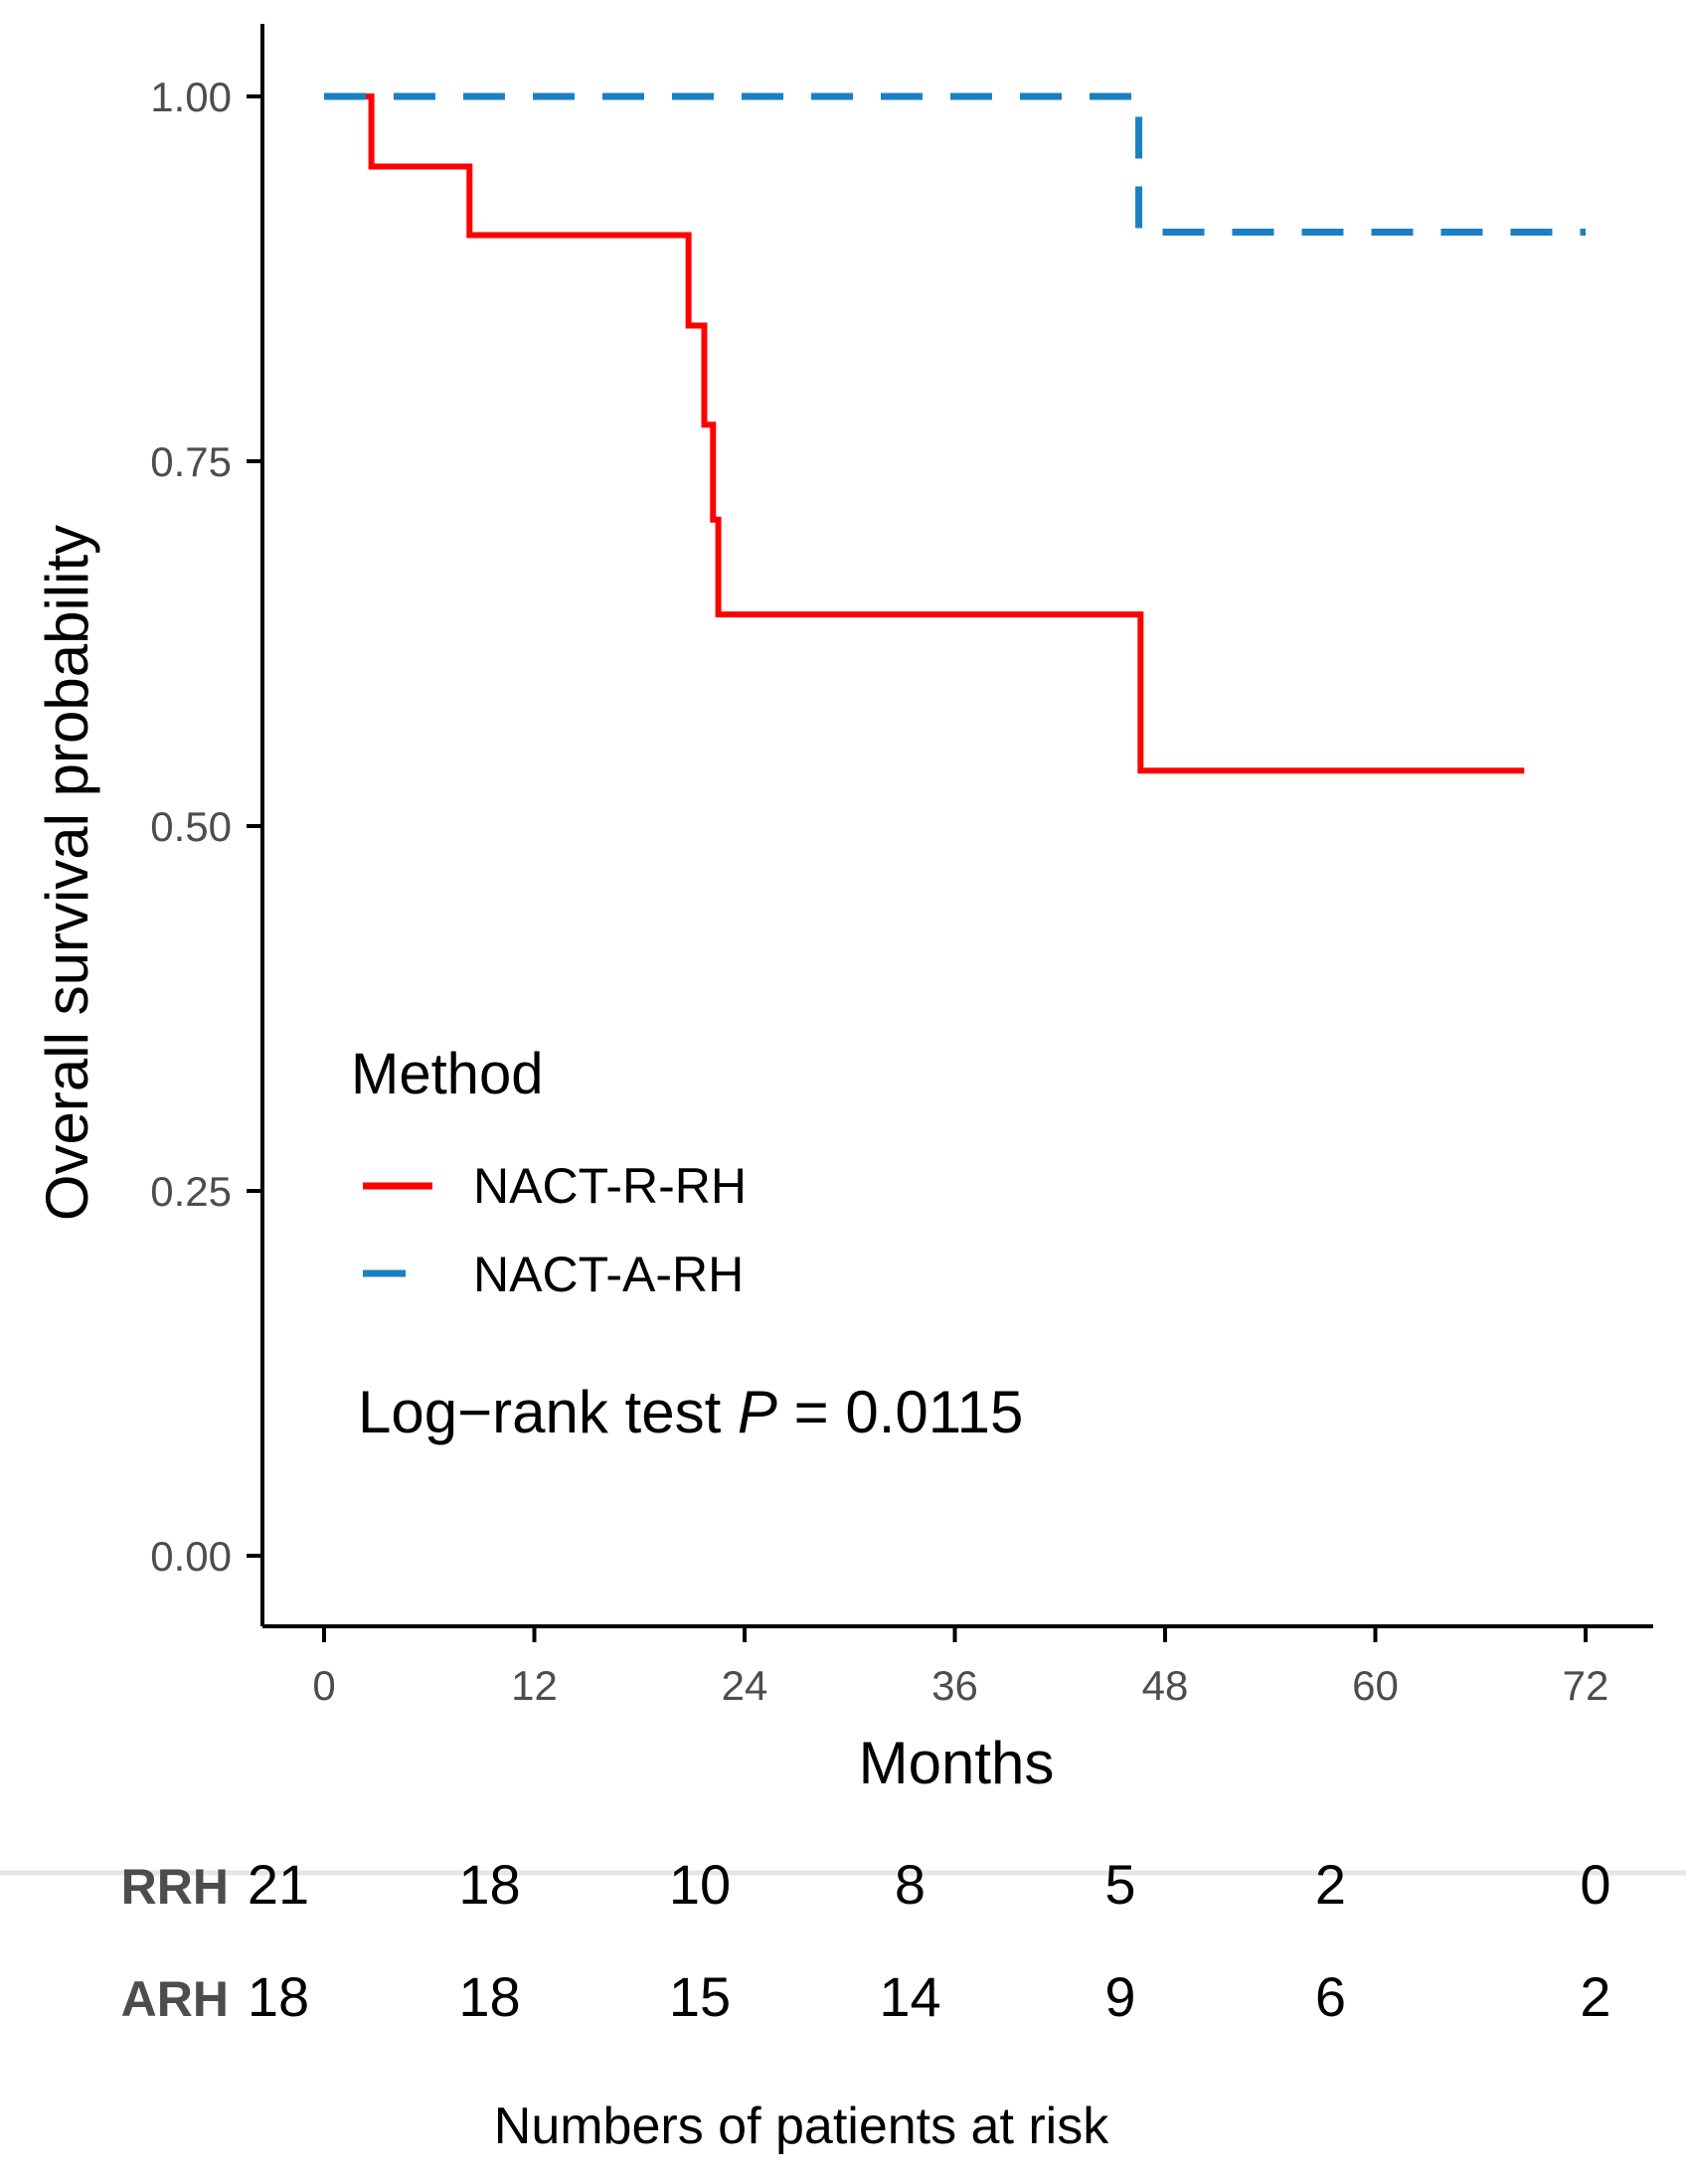 Image resolution: width=1686 pixels, height=2184 pixels. I want to click on risk-table: RRH 21 18 10 8 5 2 0 ARH 18 18 15 14 9 6 2, so click(866, 1940).